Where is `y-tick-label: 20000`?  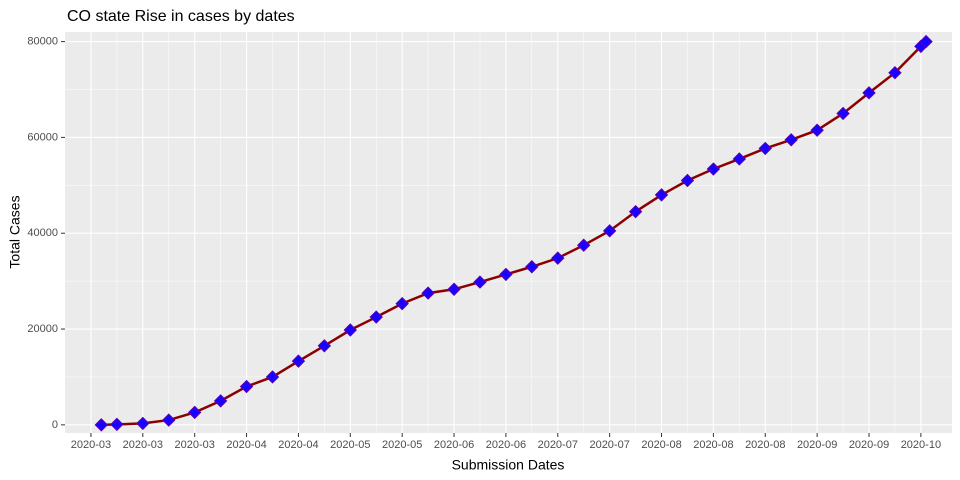 y-tick-label: 20000 is located at coordinates (42, 329).